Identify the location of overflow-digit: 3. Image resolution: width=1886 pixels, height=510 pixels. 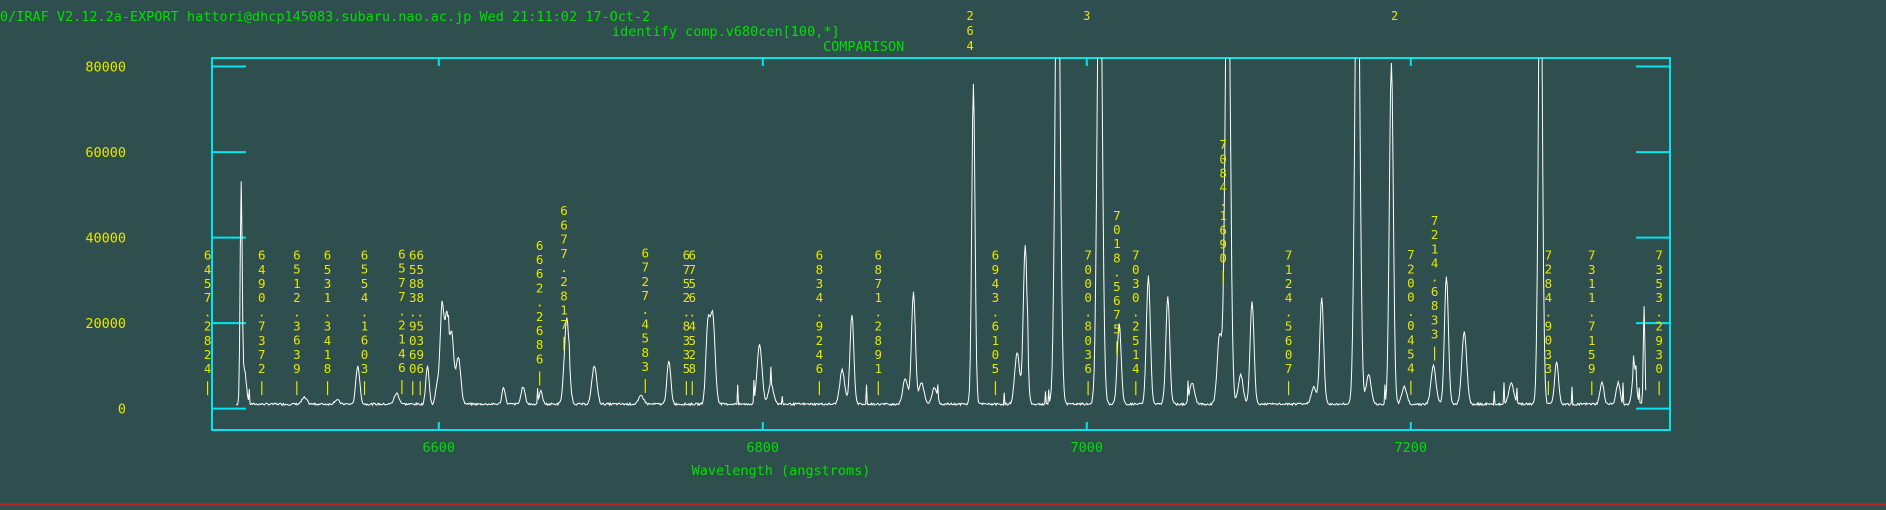
(1086, 16).